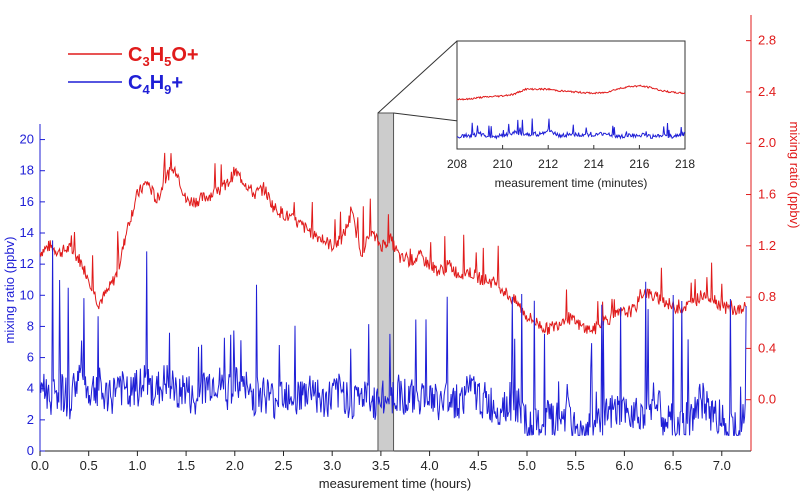  What do you see at coordinates (27, 139) in the screenshot?
I see `y-left-tick-label: 20` at bounding box center [27, 139].